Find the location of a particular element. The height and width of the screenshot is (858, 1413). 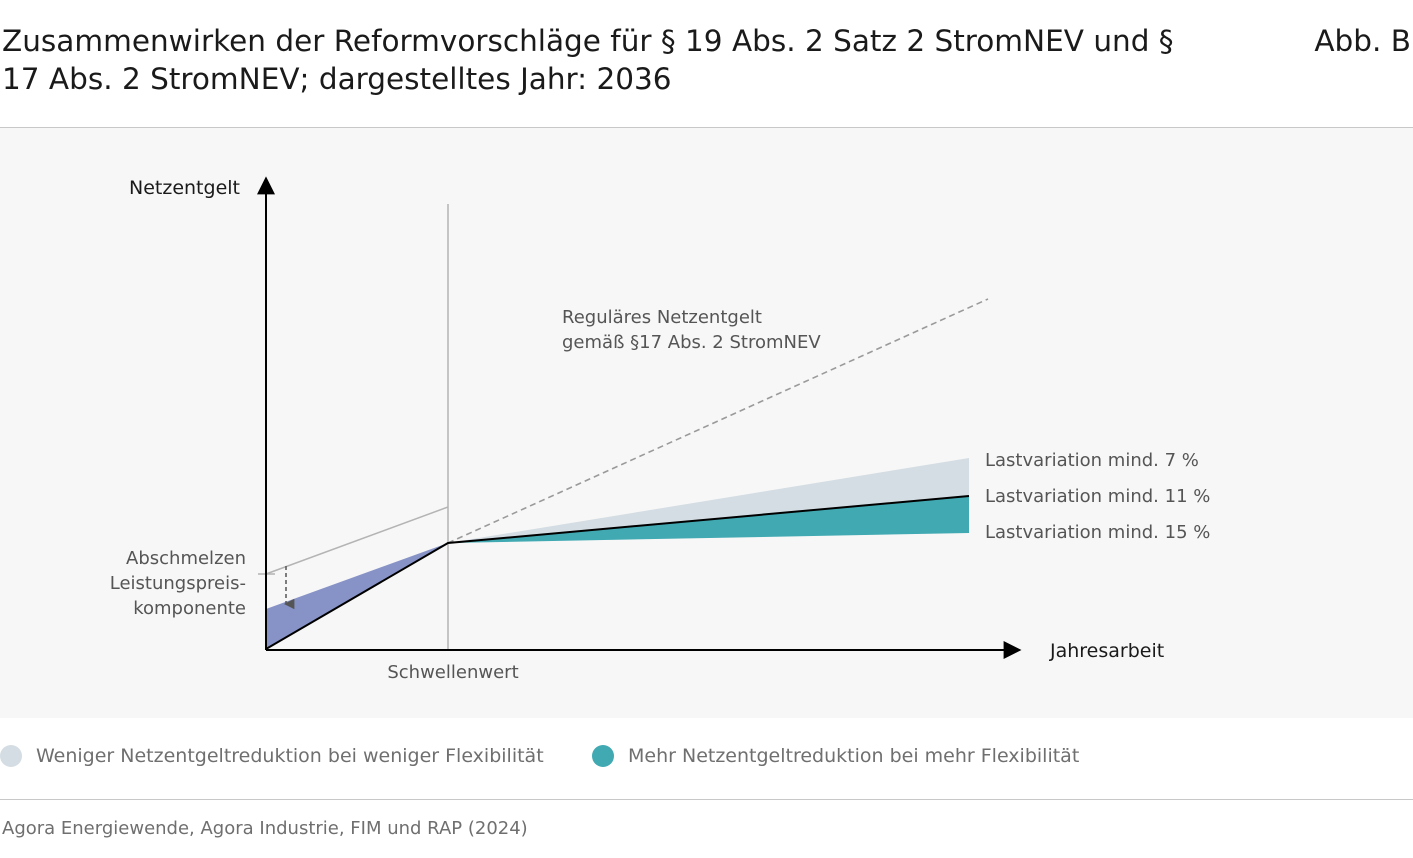

original-fee-line is located at coordinates (357, 540).